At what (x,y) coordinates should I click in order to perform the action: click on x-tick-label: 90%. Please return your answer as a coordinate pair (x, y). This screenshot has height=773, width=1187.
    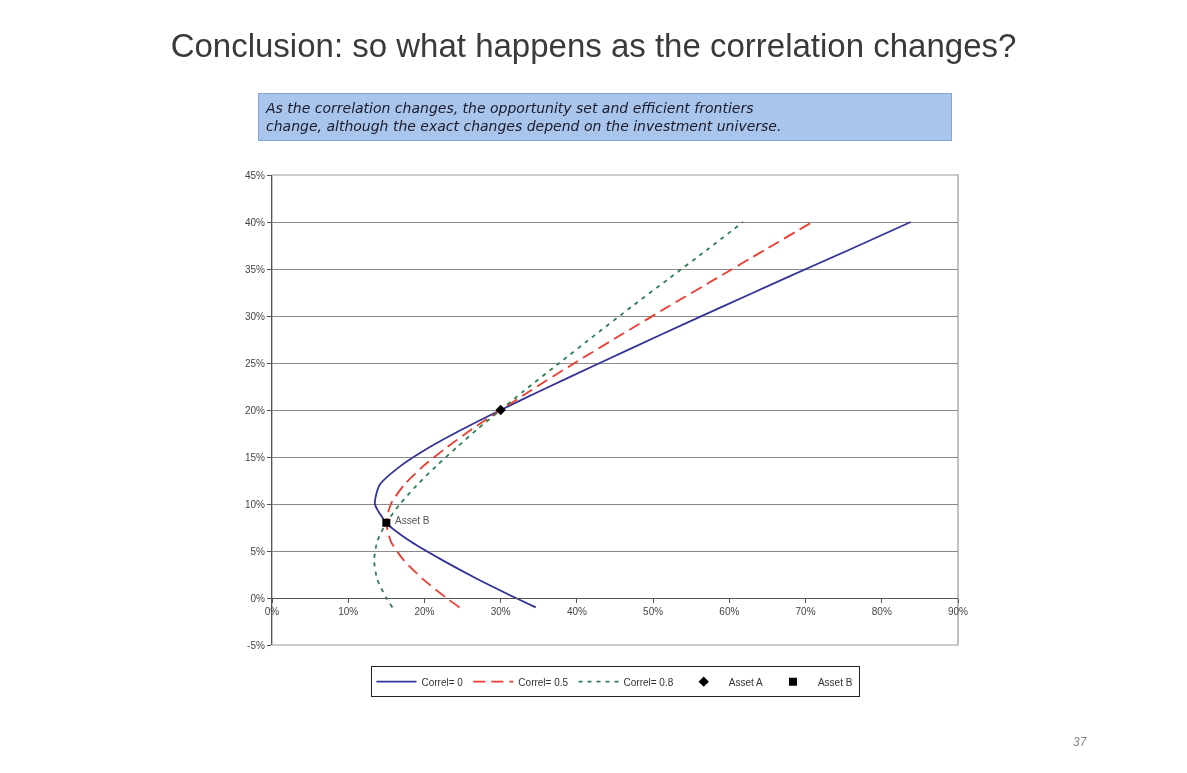
    Looking at the image, I should click on (958, 612).